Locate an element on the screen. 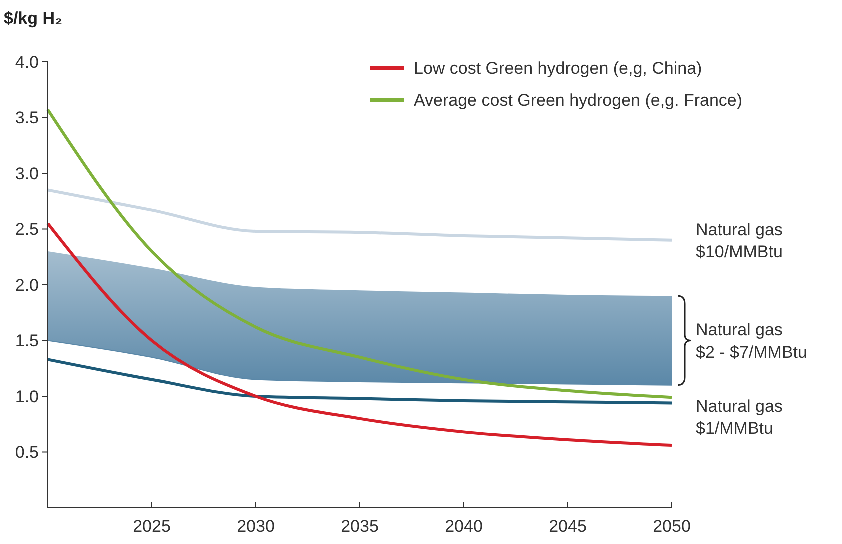 The image size is (842, 544). y-tick-label: 3.0 is located at coordinates (27, 174).